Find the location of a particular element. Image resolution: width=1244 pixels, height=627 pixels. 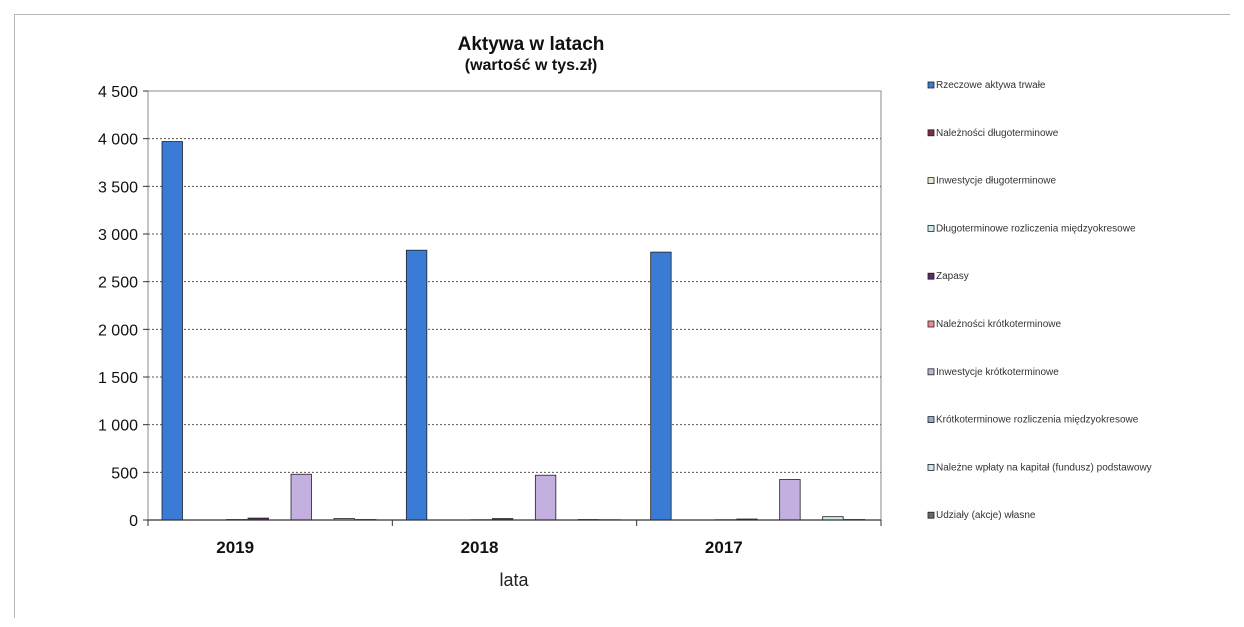

legend-label: Zapasy is located at coordinates (952, 276).